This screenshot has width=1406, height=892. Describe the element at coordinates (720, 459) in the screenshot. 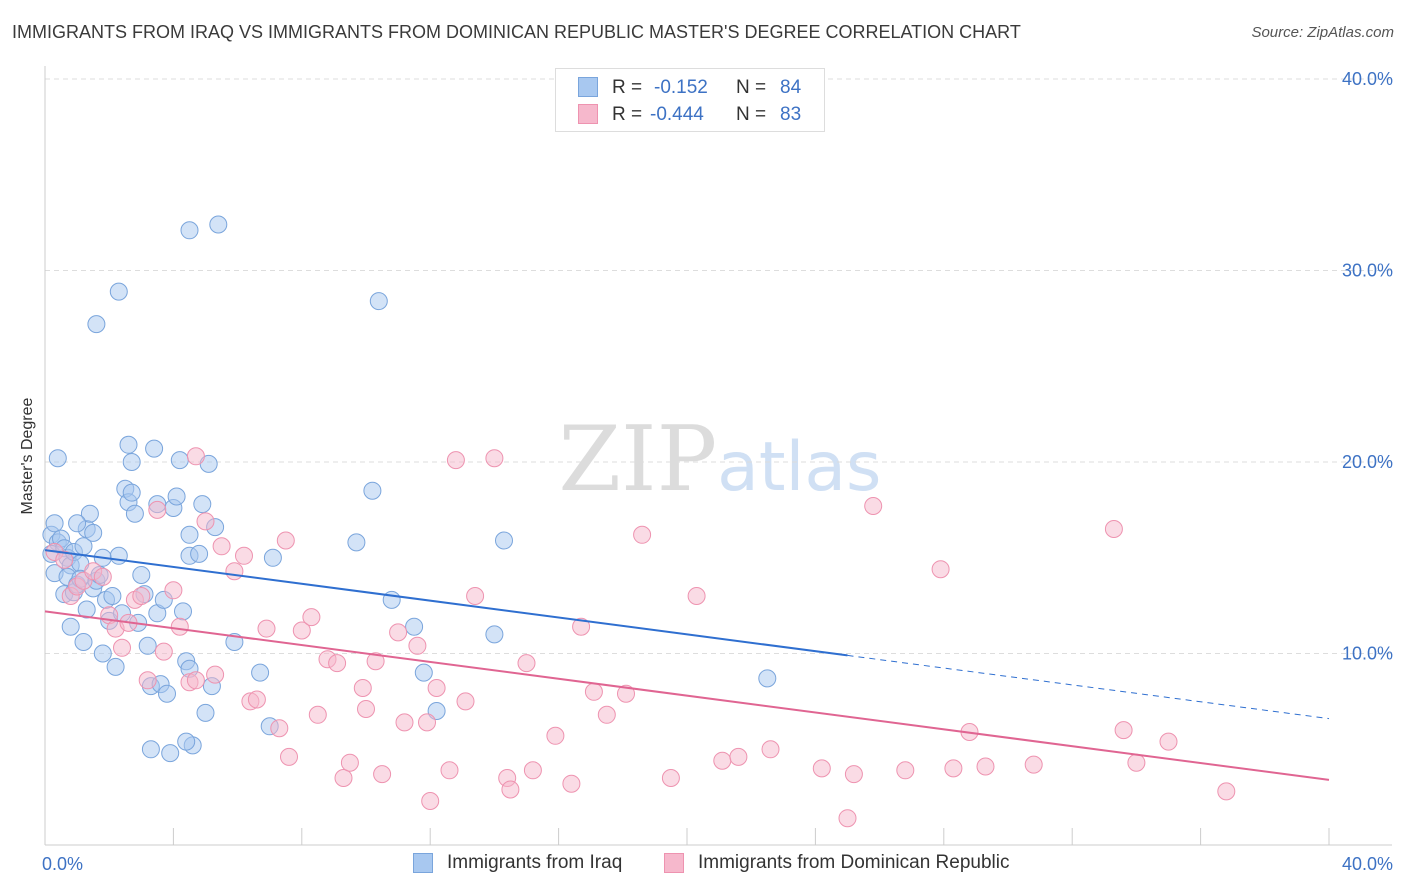

I see `watermark: ZIPatlas` at that location.